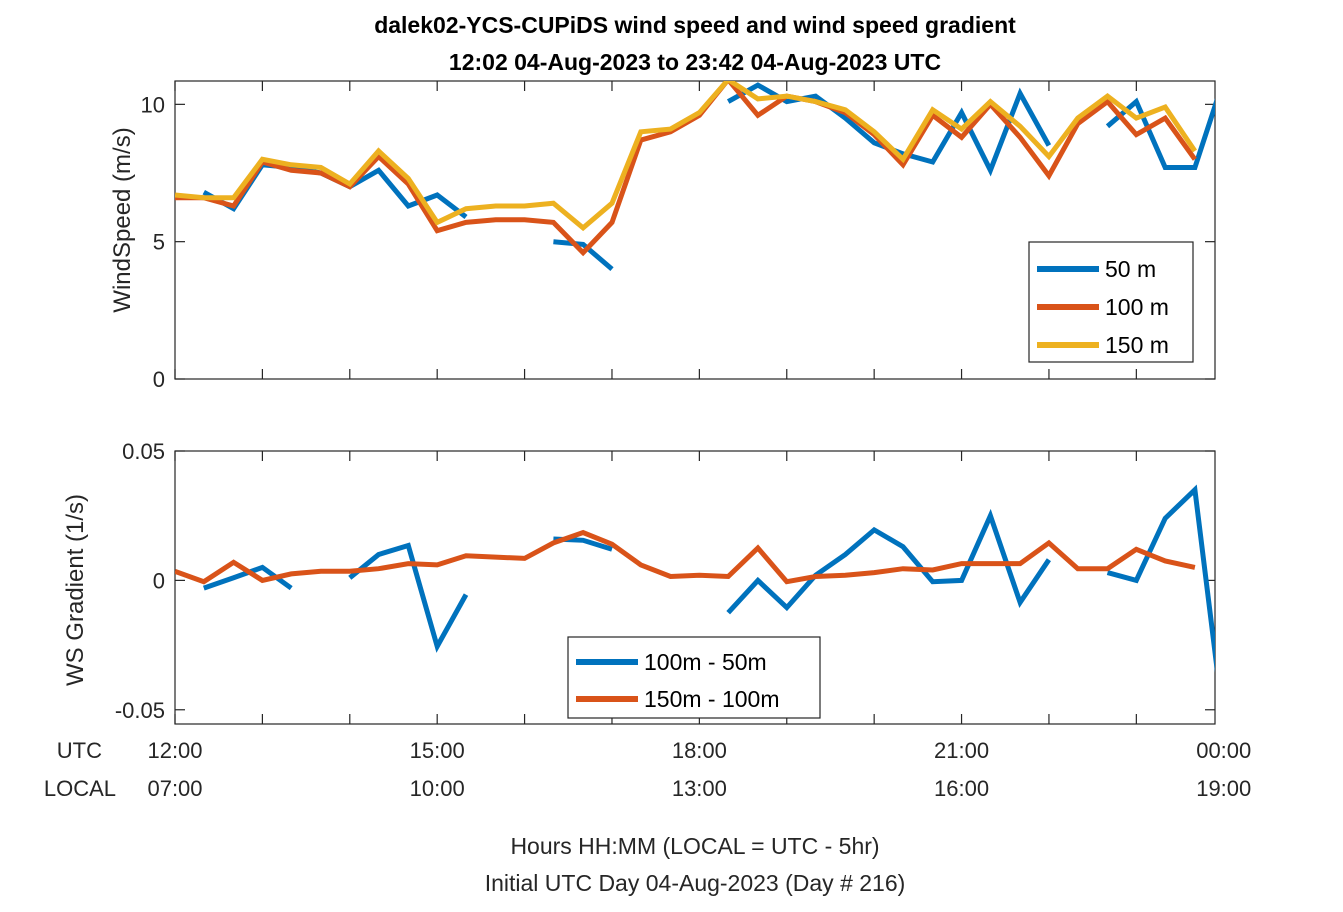 Image resolution: width=1343 pixels, height=912 pixels. Describe the element at coordinates (174, 788) in the screenshot. I see `xtick-label-local: 07:00` at that location.